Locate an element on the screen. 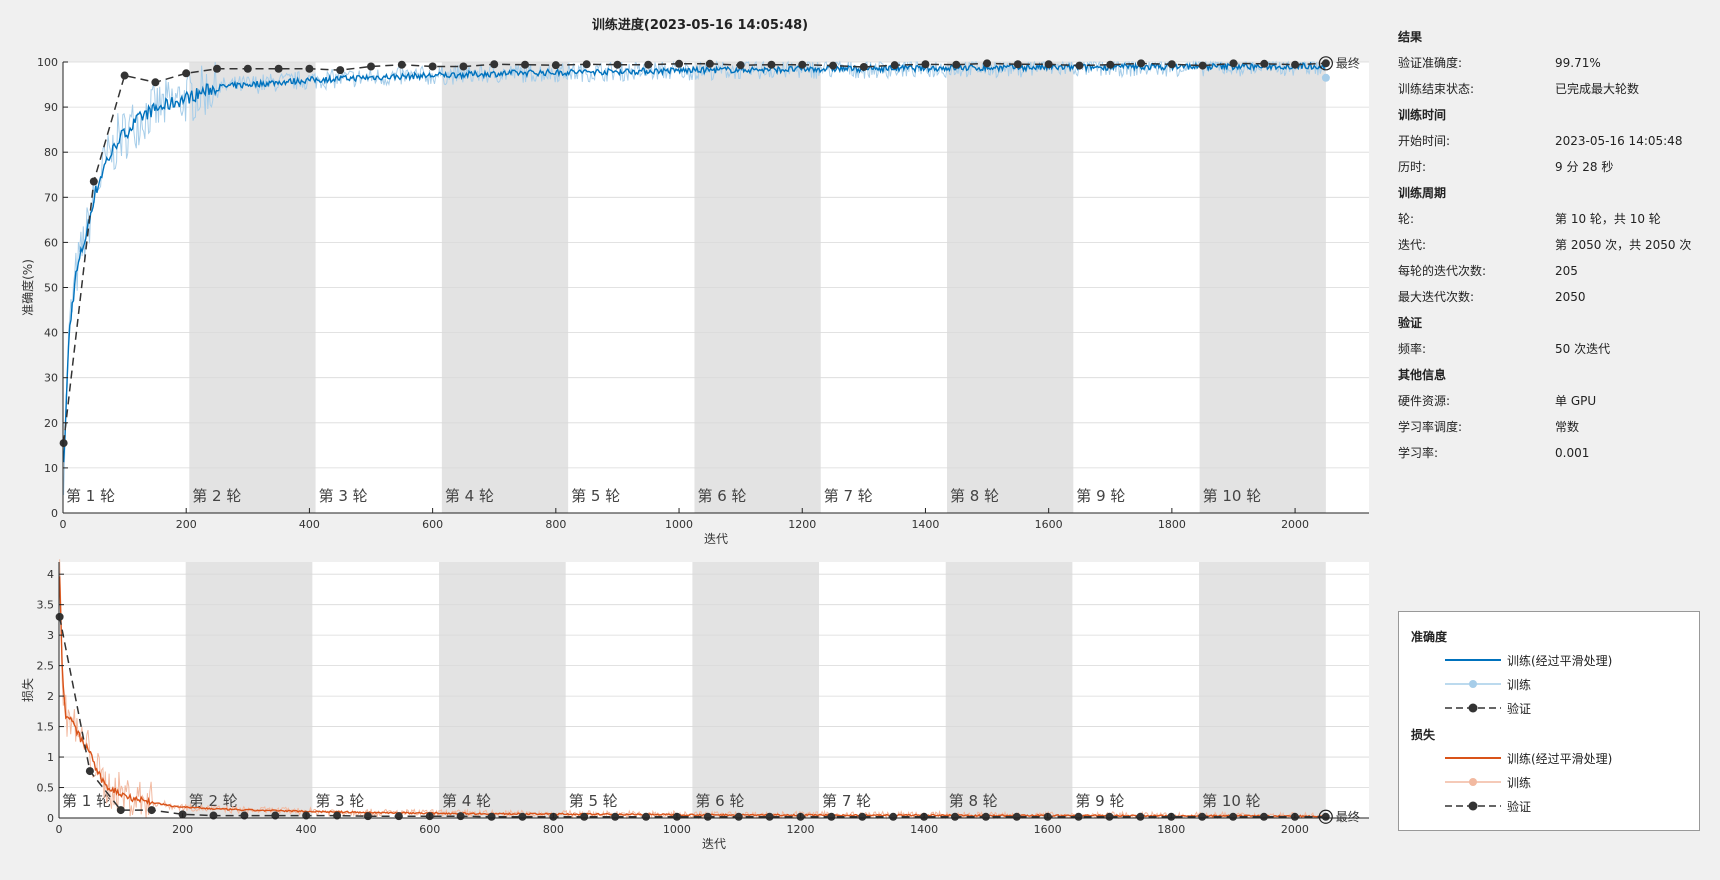  info-row: 轮: 第 10 轮，共 10 轮 is located at coordinates (1558, 219).